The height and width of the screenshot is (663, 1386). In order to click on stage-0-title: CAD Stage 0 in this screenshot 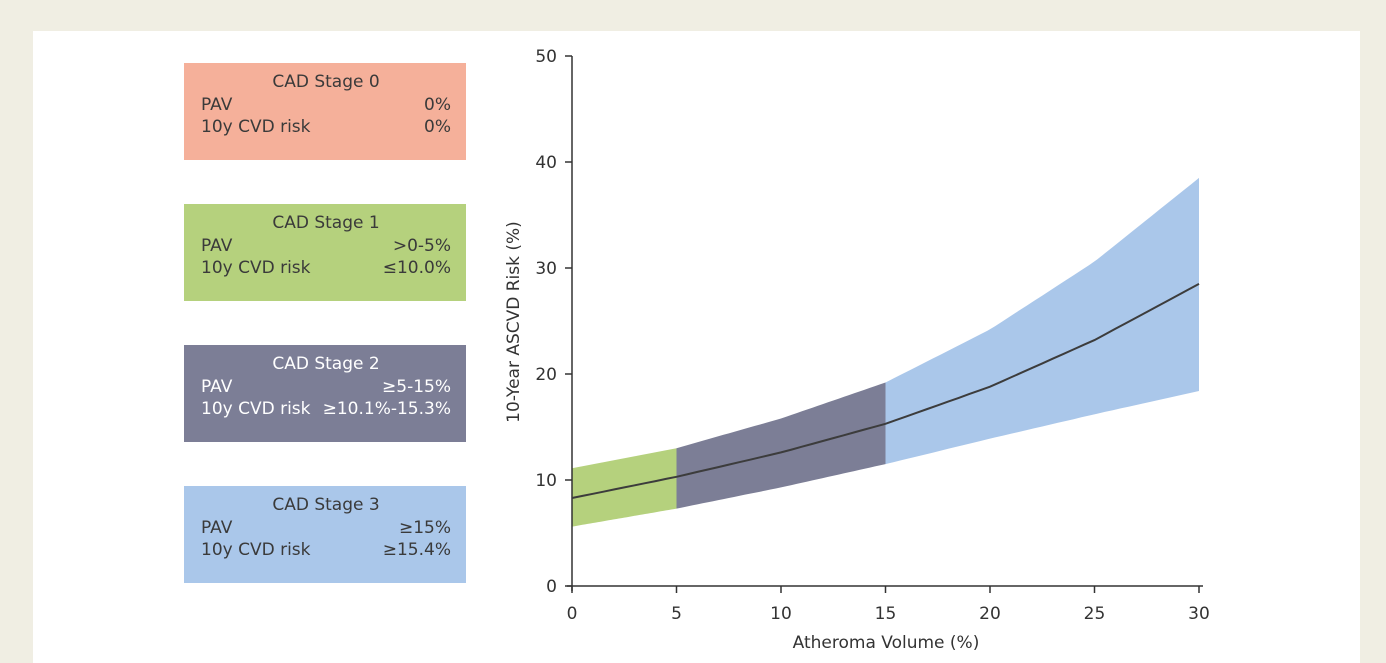, I will do `click(326, 82)`.